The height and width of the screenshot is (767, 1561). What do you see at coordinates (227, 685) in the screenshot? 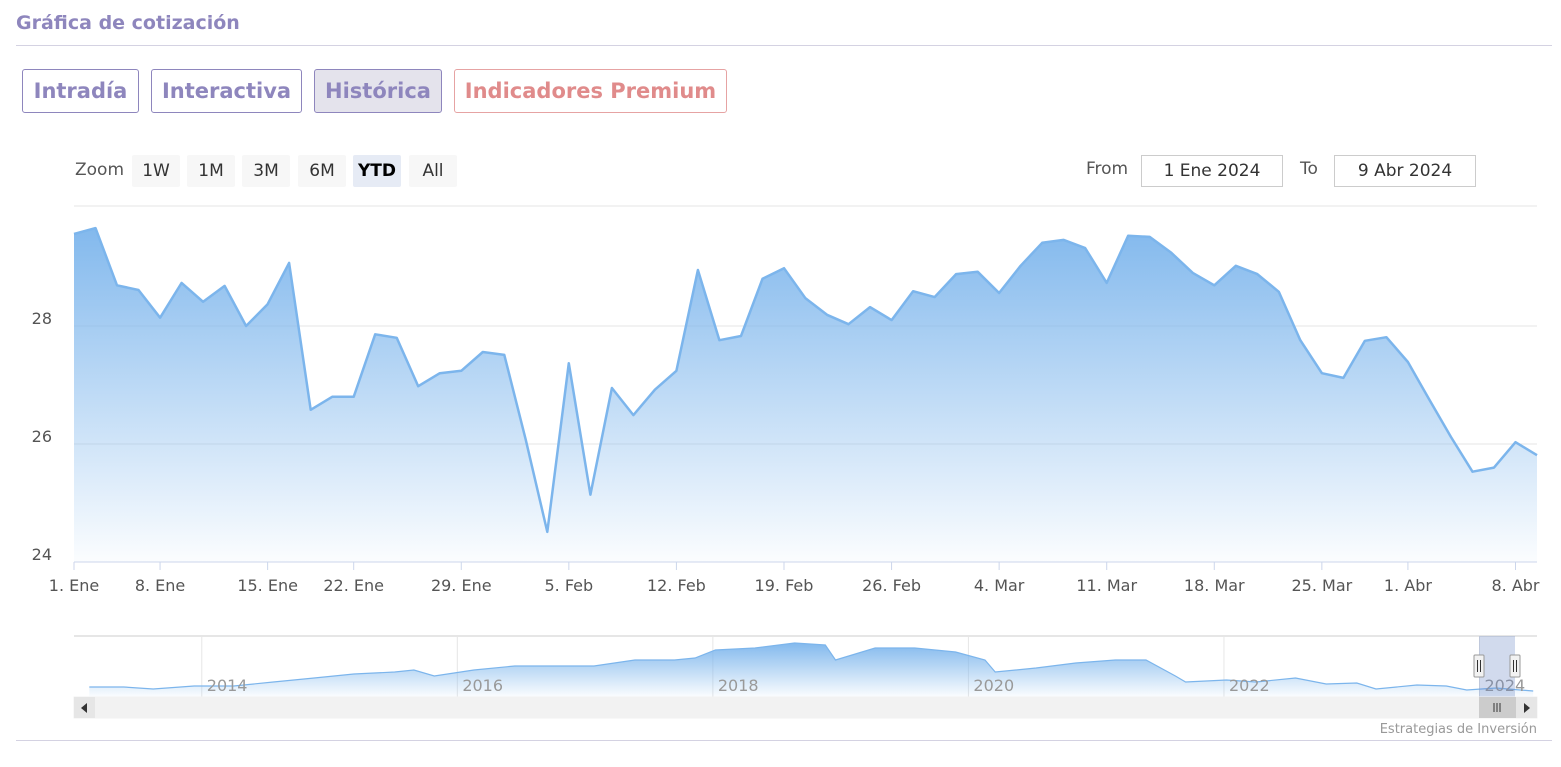
I see `navigator-tick-label: 2014` at bounding box center [227, 685].